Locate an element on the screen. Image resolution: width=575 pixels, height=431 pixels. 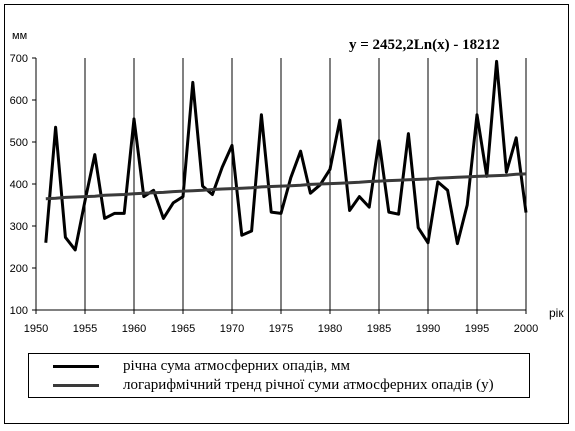
x-tick-label-1980: 1980 is located at coordinates (330, 329).